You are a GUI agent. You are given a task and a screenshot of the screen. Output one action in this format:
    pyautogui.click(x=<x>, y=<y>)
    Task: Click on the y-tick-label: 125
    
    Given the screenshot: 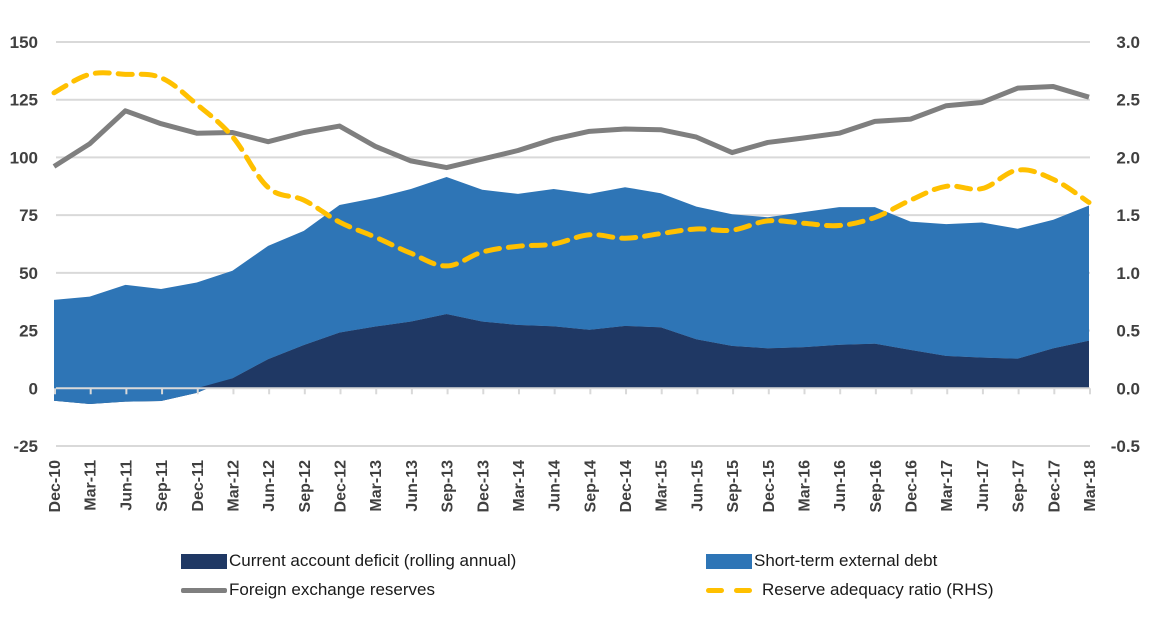 What is the action you would take?
    pyautogui.click(x=24, y=100)
    